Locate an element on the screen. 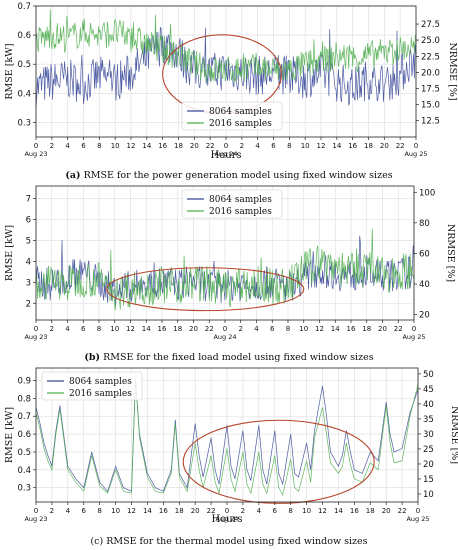 The image size is (458, 550). y2-tick-label: 27.5 is located at coordinates (430, 25).